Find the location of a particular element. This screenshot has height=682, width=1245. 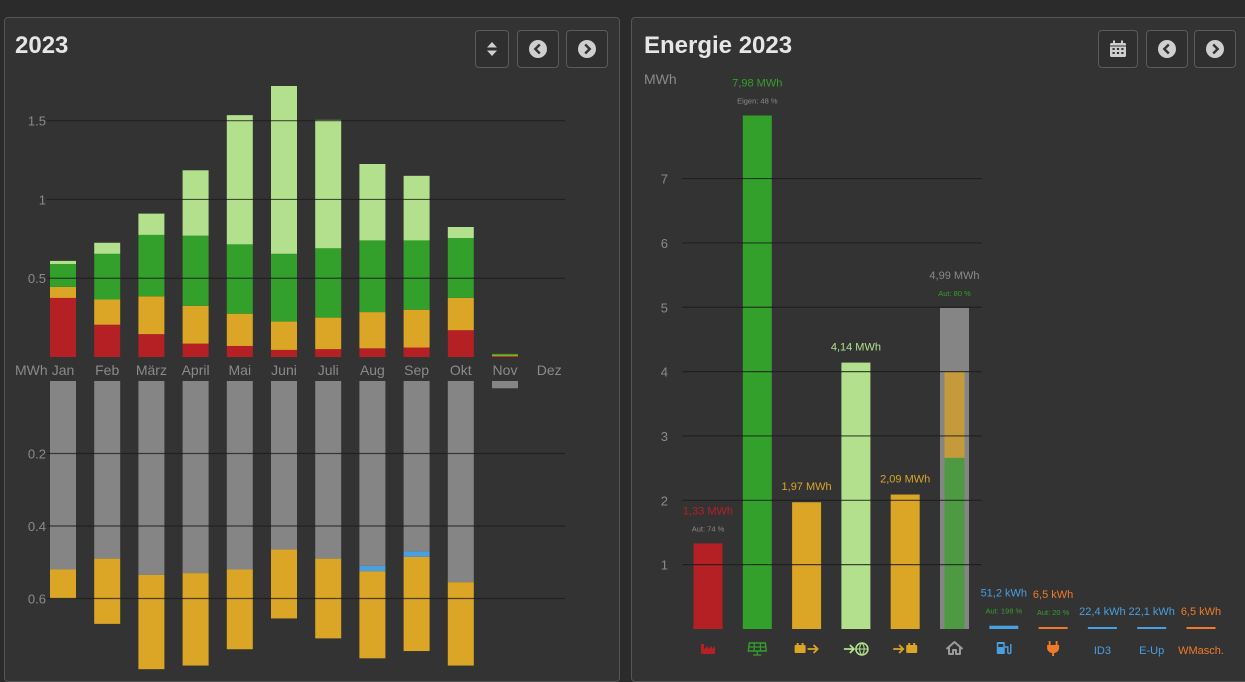

value-label: 1,33 MWh is located at coordinates (708, 511).